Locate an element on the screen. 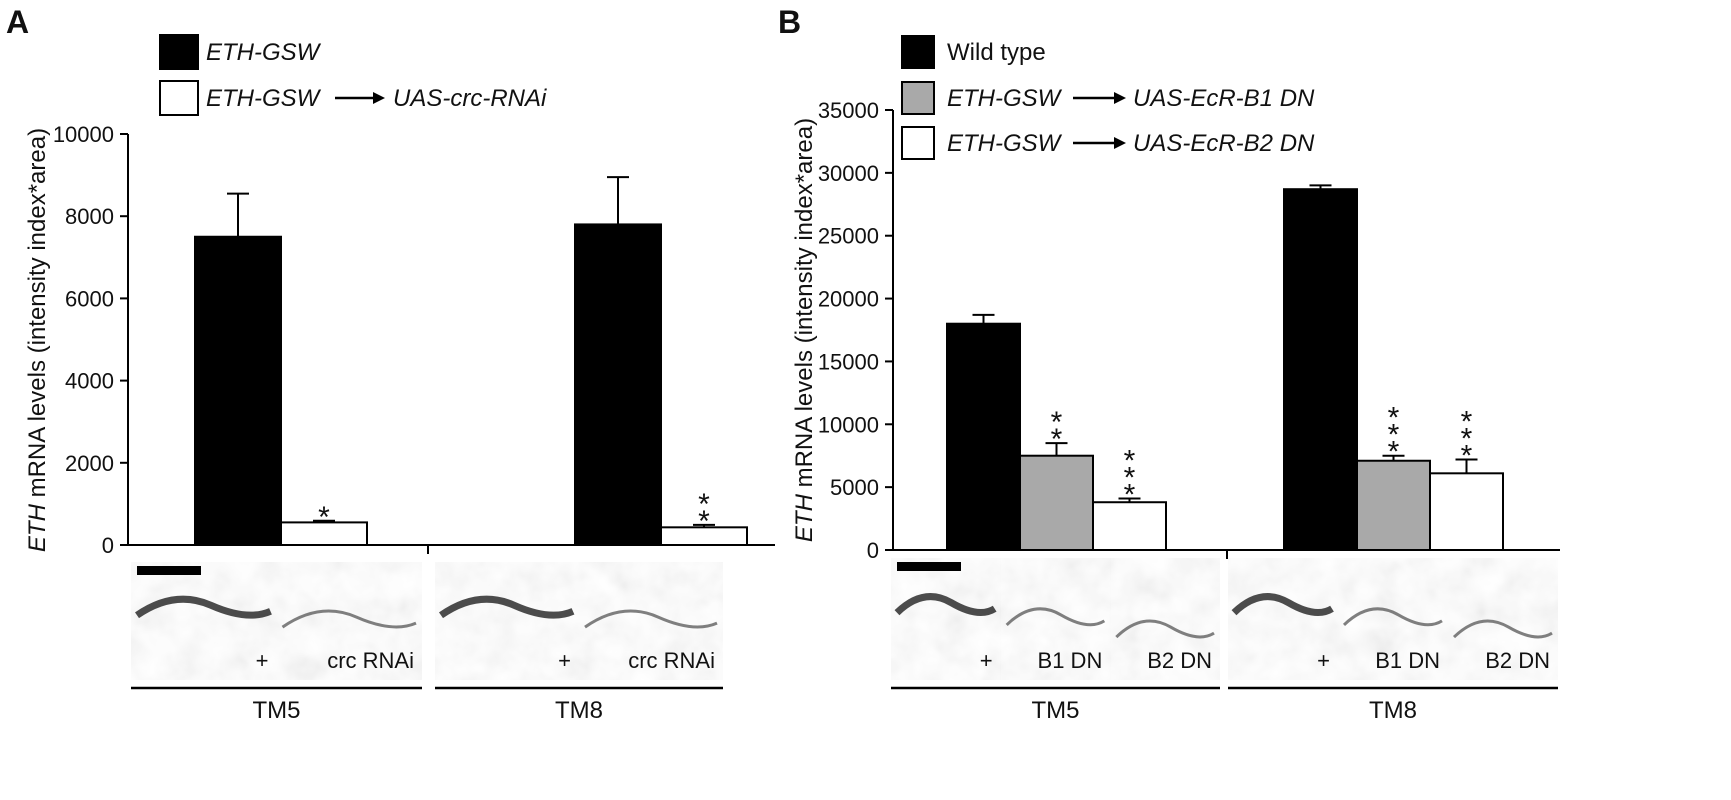 This screenshot has width=1731, height=800. panel-b-micrographs: + B1 DN B2 DN + B1 DN B2 DN is located at coordinates (1224, 619).